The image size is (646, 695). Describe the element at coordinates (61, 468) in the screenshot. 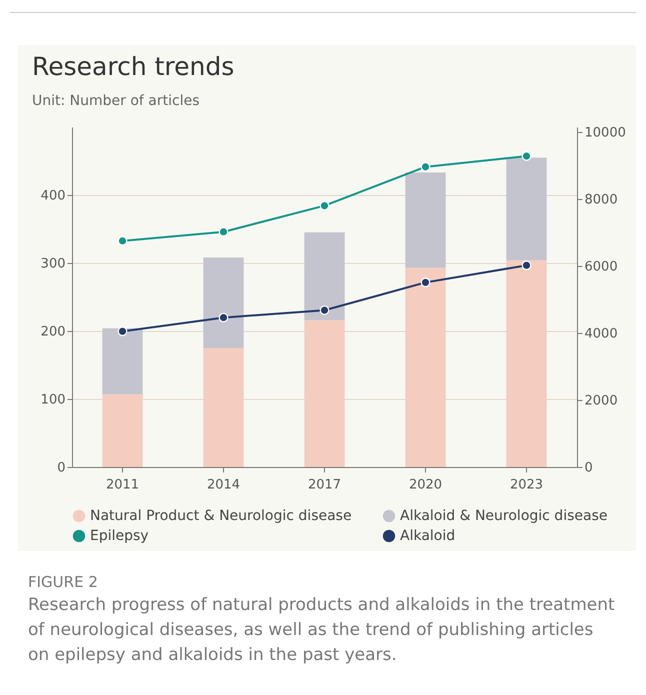

I see `y-tick-label: 0` at that location.